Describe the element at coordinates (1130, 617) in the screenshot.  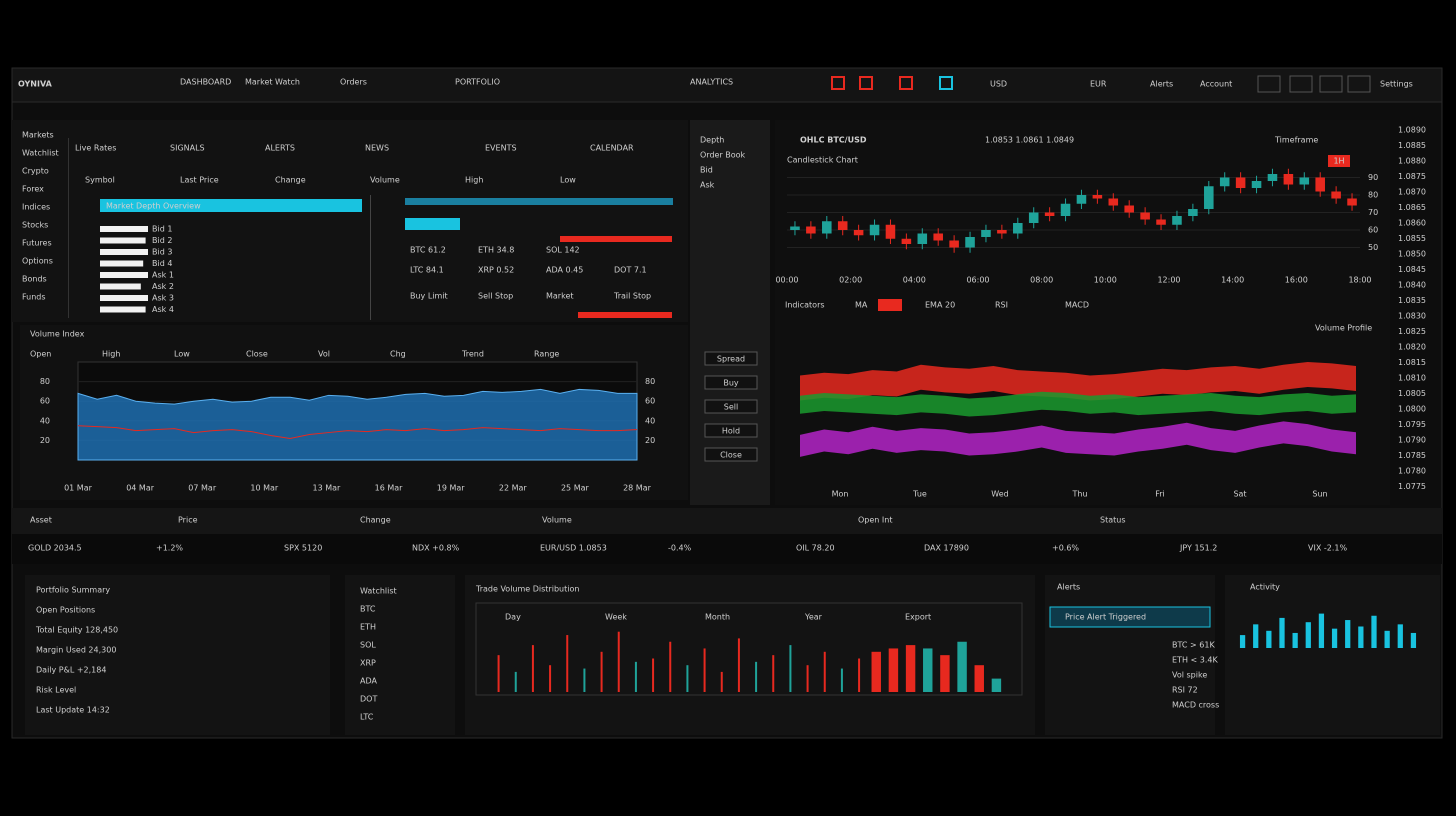
I see `alert-box` at that location.